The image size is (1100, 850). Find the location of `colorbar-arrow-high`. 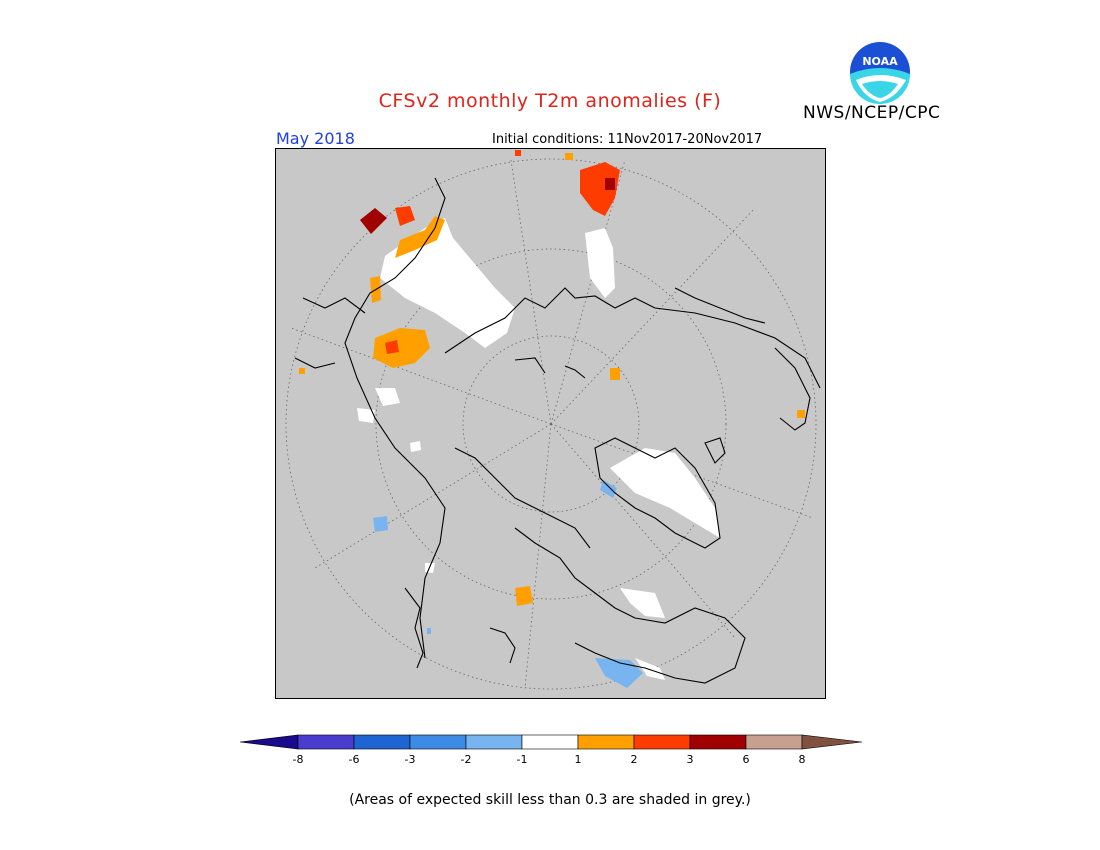

colorbar-arrow-high is located at coordinates (832, 742).